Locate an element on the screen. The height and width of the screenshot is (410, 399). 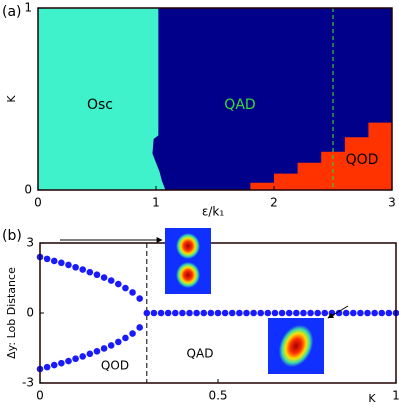
region-label: Osc is located at coordinates (100, 105).